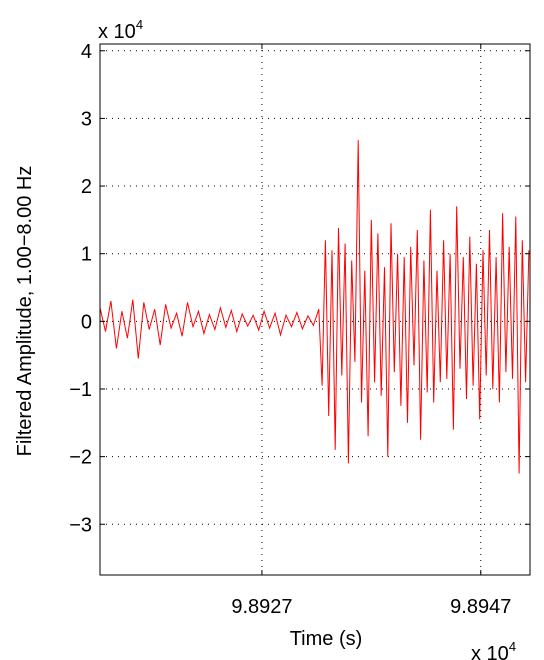 The image size is (544, 660). I want to click on y-axis-label: Filtered Amplitude, 1.00−8.00 Hz, so click(25, 311).